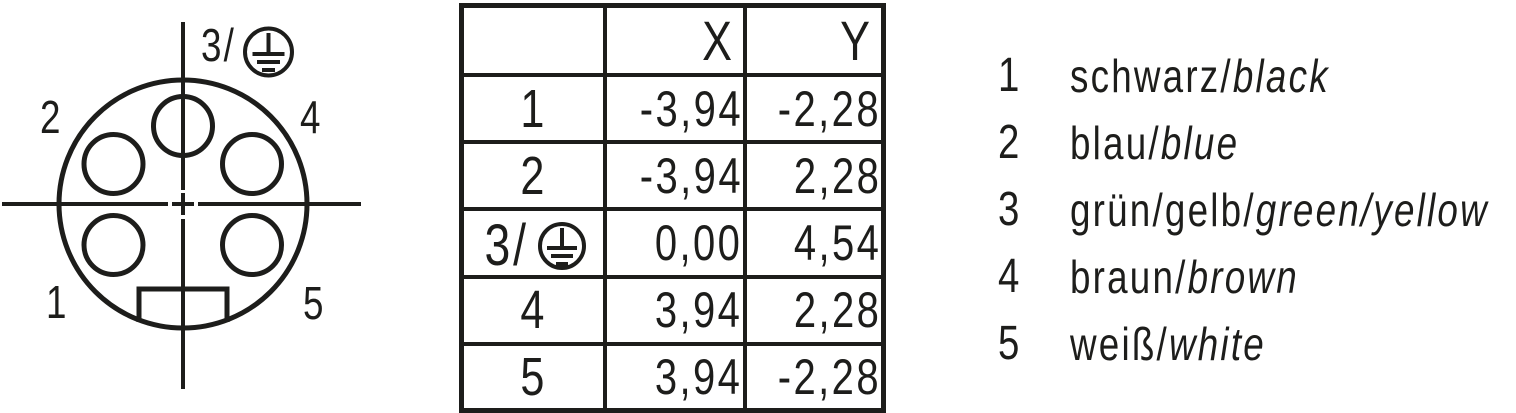 The image size is (1516, 413). Describe the element at coordinates (1109, 142) in the screenshot. I see `color-name-de: blau` at that location.